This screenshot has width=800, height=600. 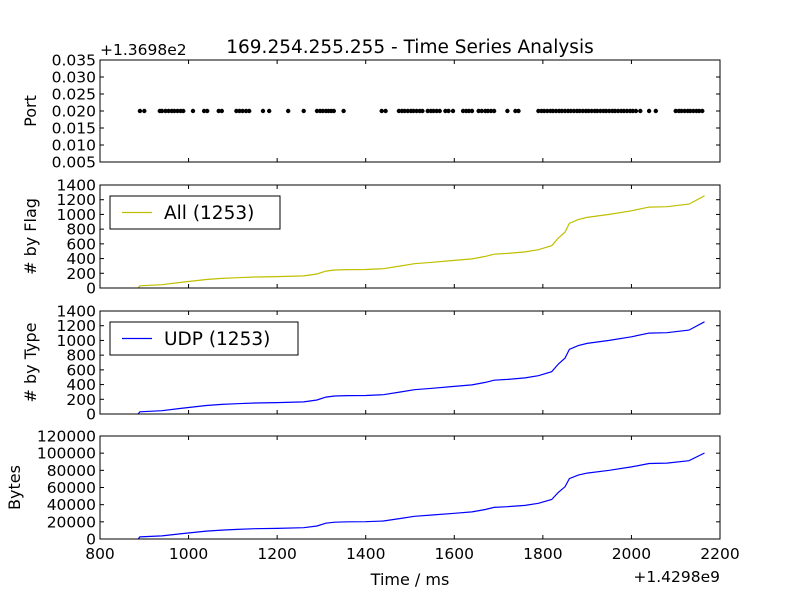 I want to click on port-ytick-label-2: 0.015, so click(x=74, y=129).